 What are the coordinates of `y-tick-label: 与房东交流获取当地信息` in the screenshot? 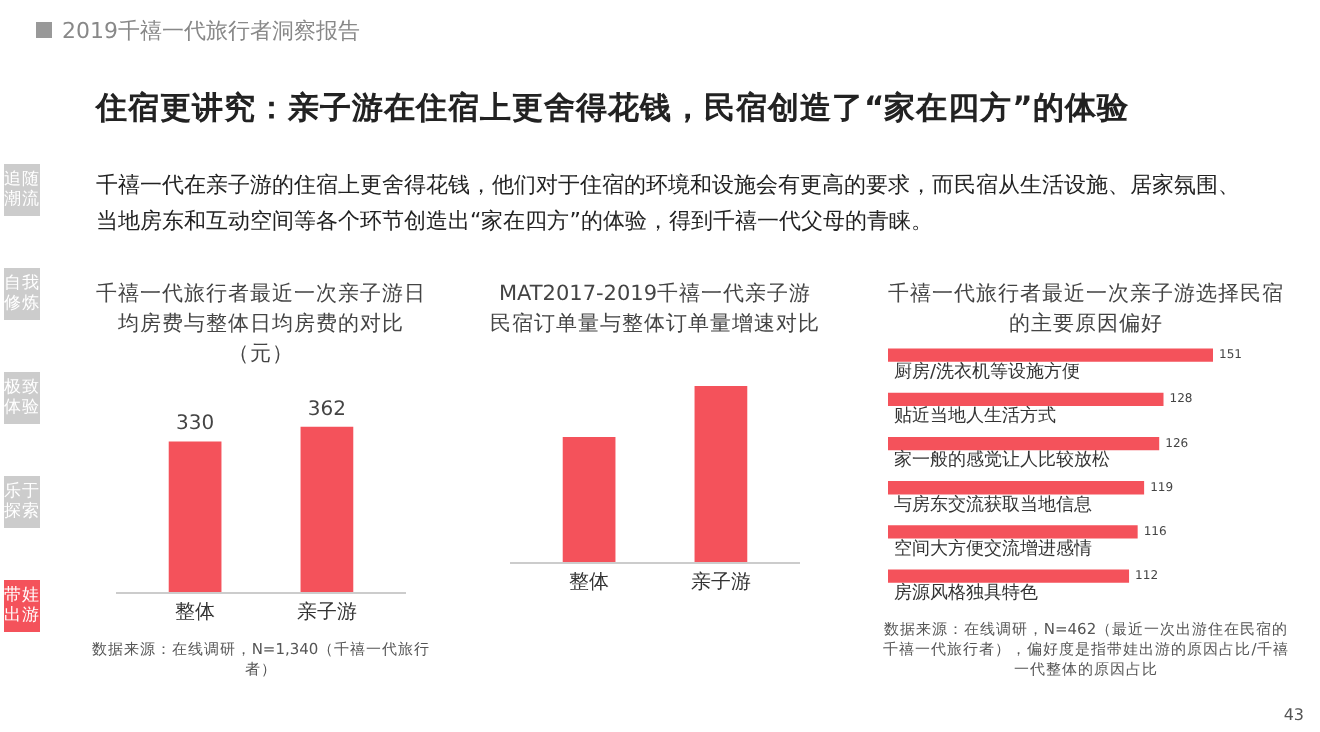 It's located at (993, 504).